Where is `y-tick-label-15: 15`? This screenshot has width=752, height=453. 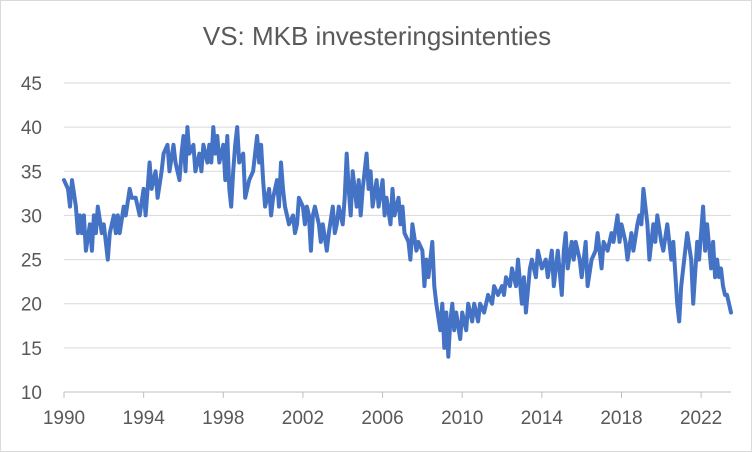
y-tick-label-15: 15 is located at coordinates (31, 349).